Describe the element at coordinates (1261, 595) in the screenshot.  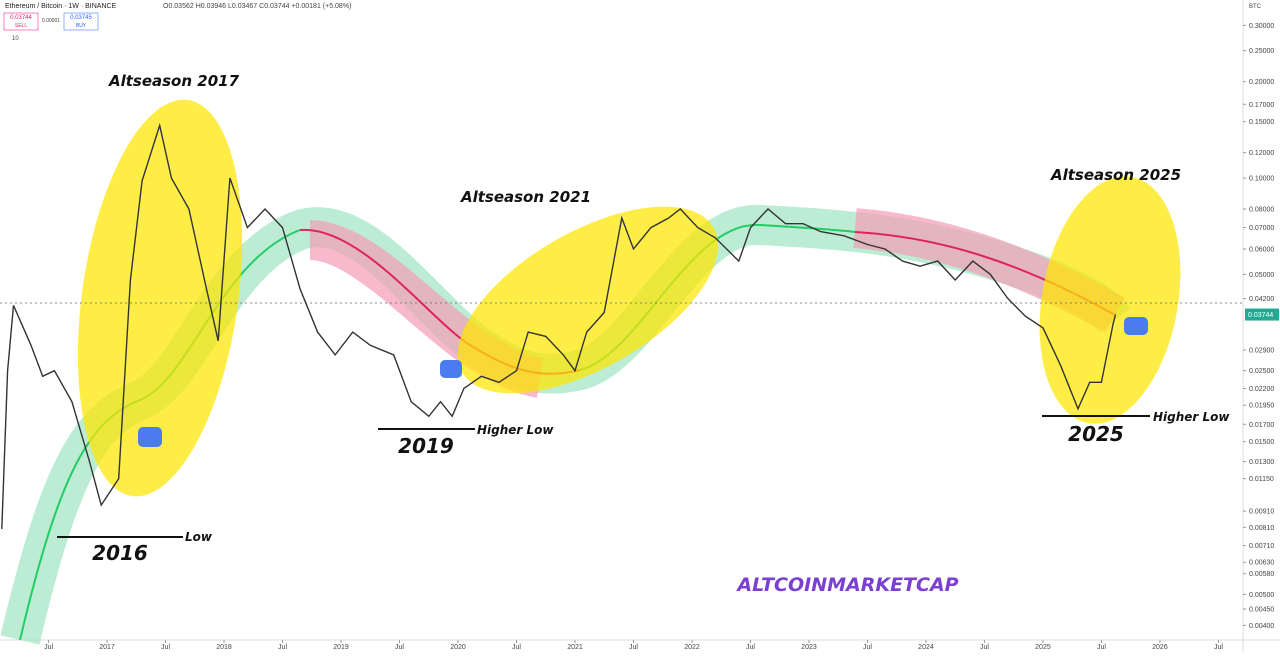
I see `y-tick-label: 0.00500` at that location.